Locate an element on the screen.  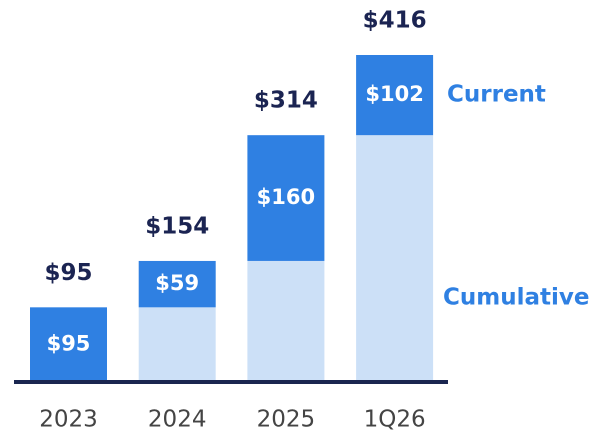
segment-label: $160 is located at coordinates (286, 197).